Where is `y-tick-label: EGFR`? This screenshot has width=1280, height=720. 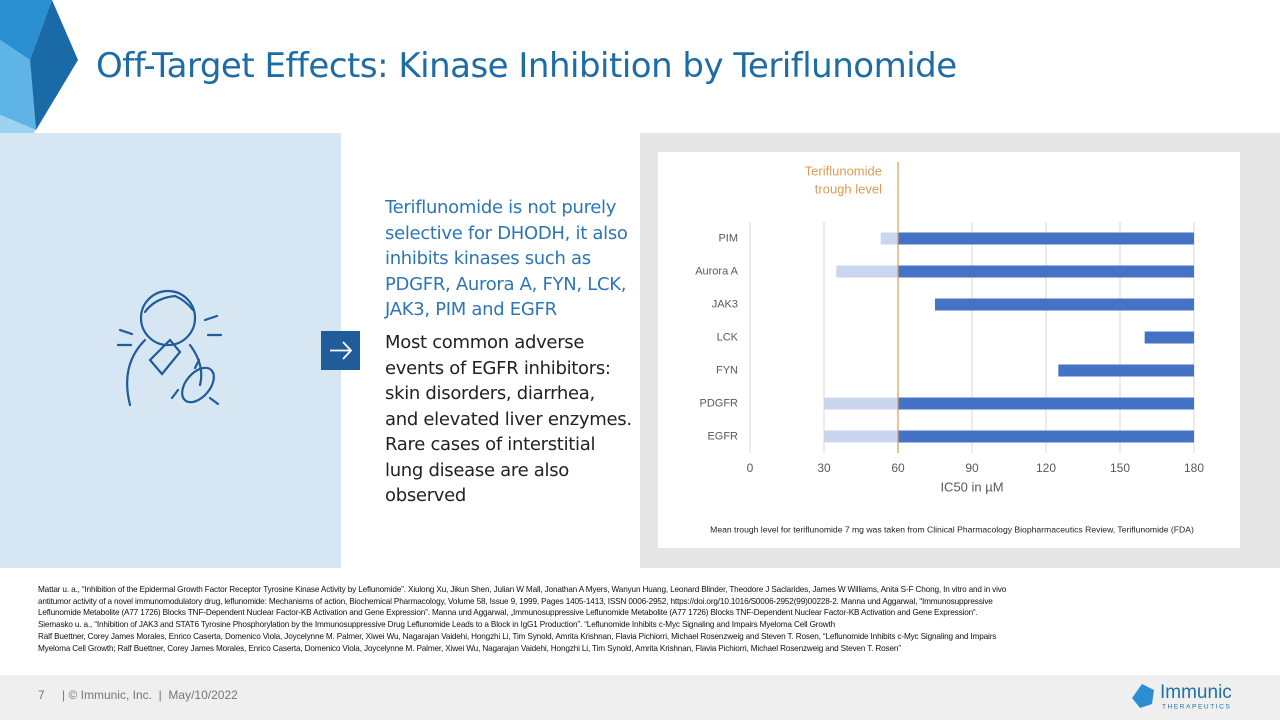 y-tick-label: EGFR is located at coordinates (722, 436).